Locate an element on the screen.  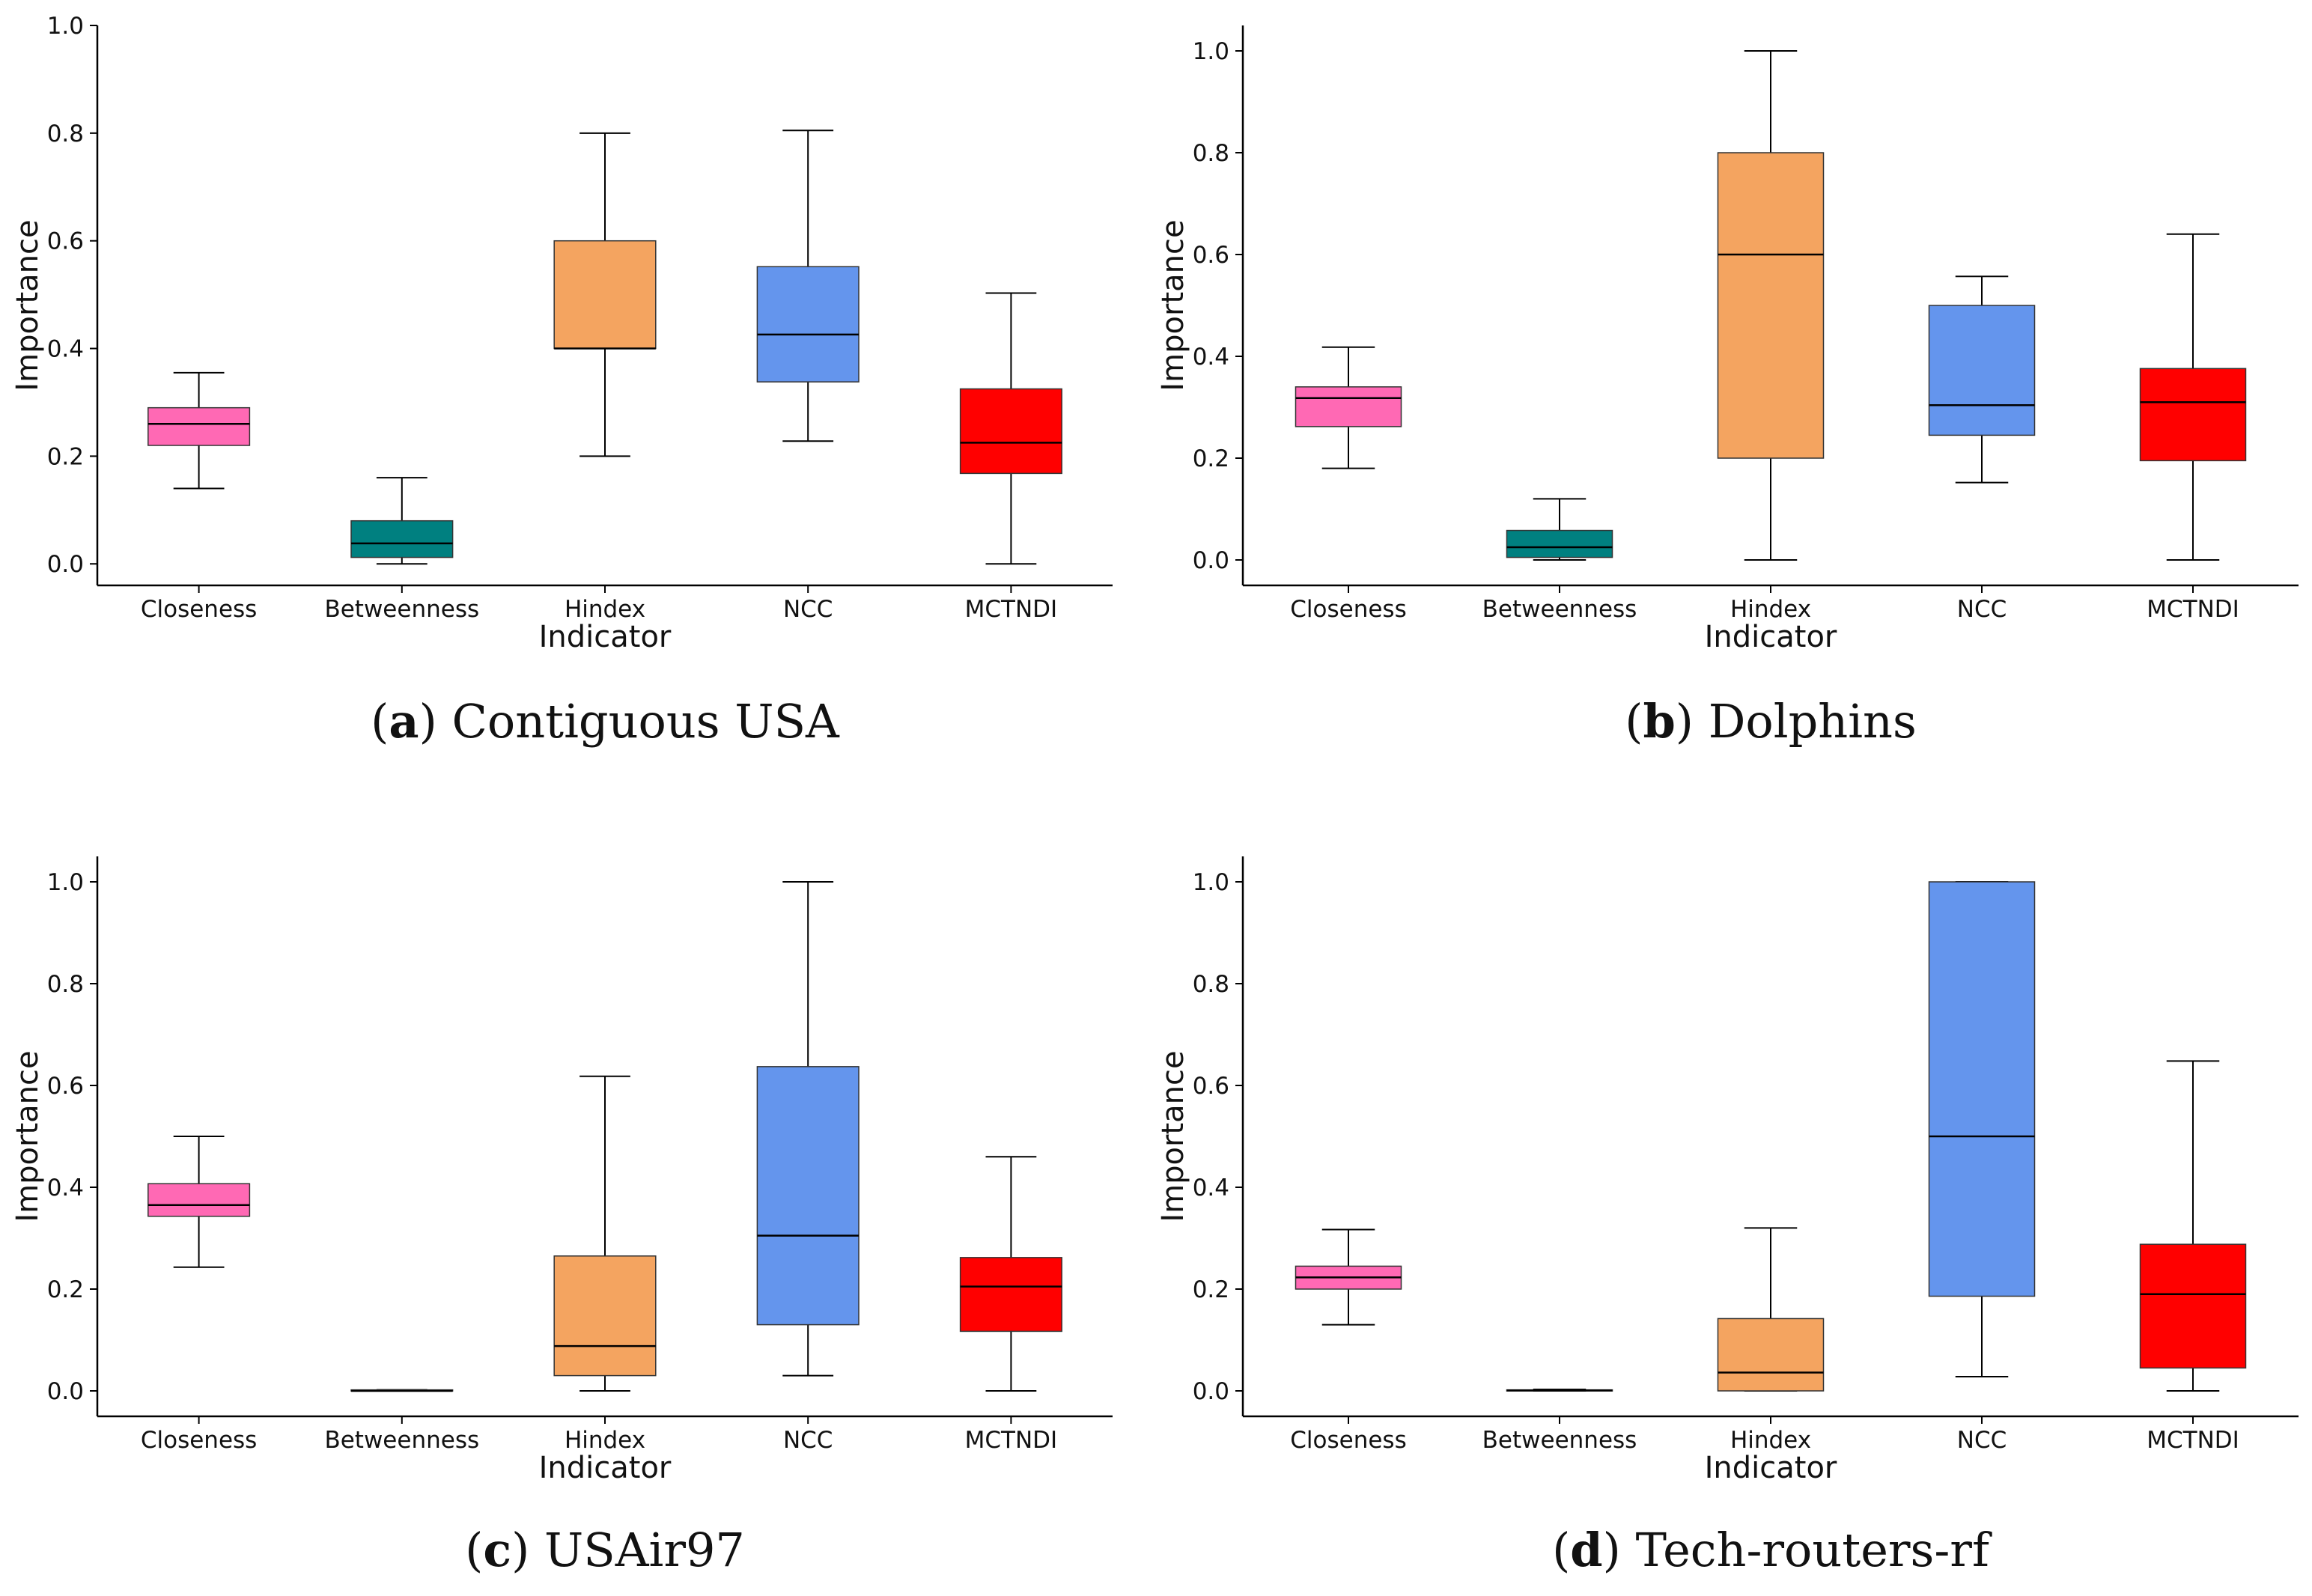
caption-title: Contiguous USA is located at coordinates (645, 722).